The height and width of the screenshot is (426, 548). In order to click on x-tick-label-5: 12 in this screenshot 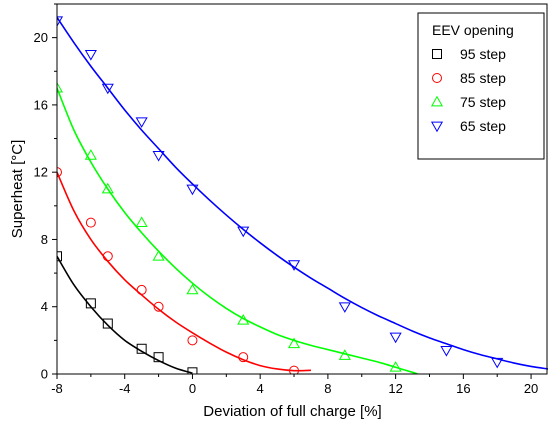, I will do `click(395, 388)`.